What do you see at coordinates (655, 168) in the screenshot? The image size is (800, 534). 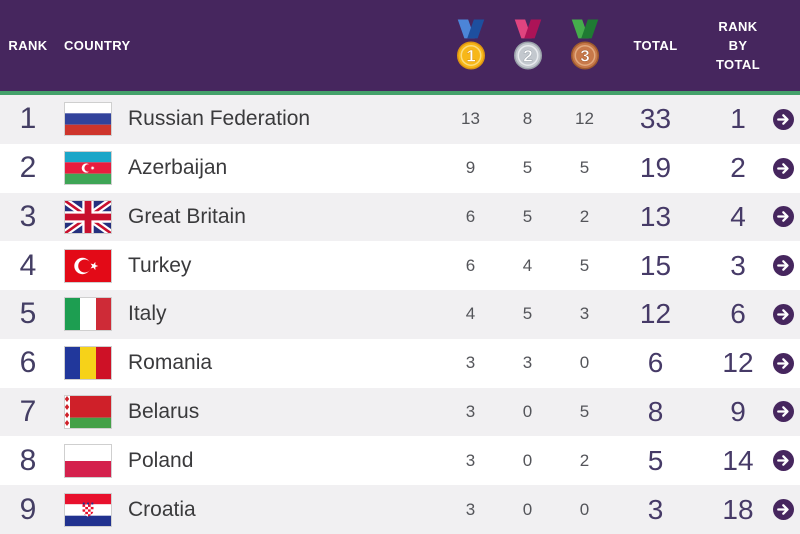 I see `total-count: 19` at bounding box center [655, 168].